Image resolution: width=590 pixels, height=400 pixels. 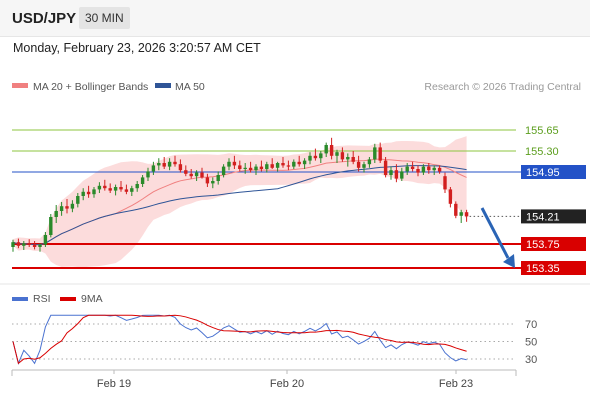 What do you see at coordinates (531, 343) in the screenshot?
I see `rsi-level-label-50: 50` at bounding box center [531, 343].